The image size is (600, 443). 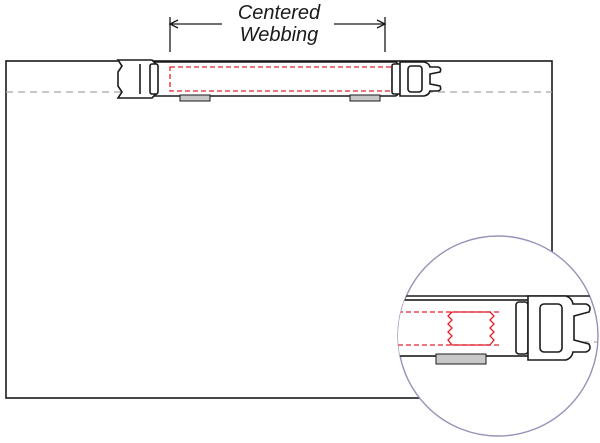 What do you see at coordinates (416, 79) in the screenshot?
I see `buckle-male-right` at bounding box center [416, 79].